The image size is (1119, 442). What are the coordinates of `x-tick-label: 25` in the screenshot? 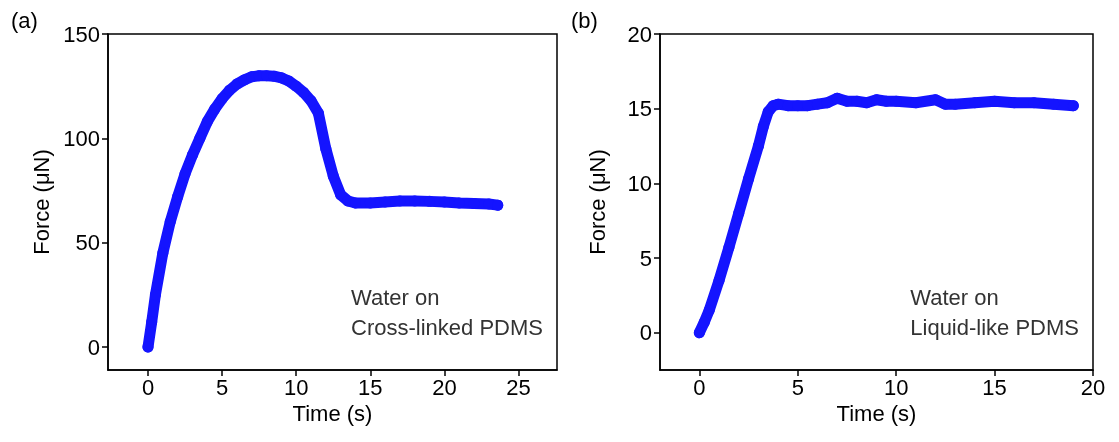 It's located at (518, 387).